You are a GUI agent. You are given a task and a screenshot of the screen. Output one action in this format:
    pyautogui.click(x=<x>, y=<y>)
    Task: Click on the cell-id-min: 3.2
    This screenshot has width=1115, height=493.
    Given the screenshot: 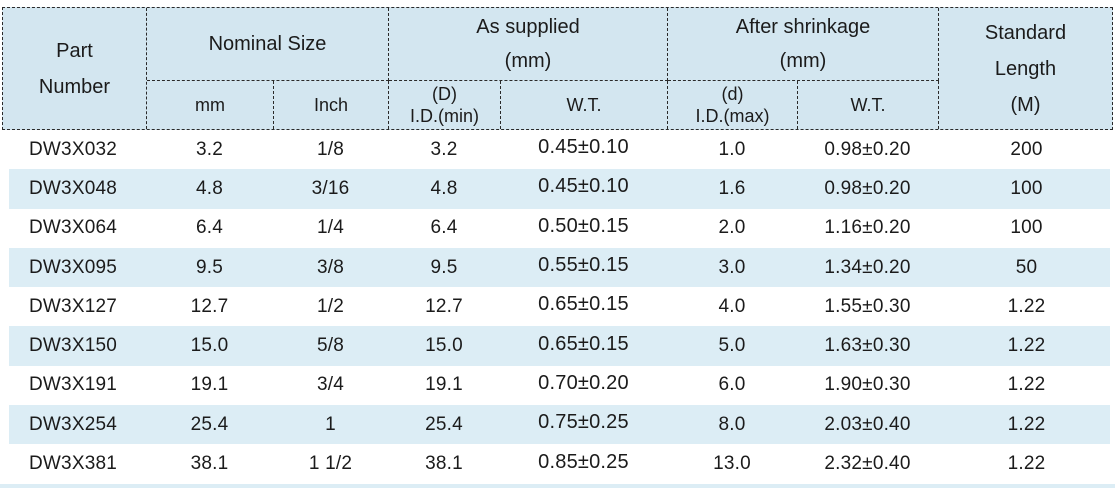 What is the action you would take?
    pyautogui.click(x=444, y=149)
    